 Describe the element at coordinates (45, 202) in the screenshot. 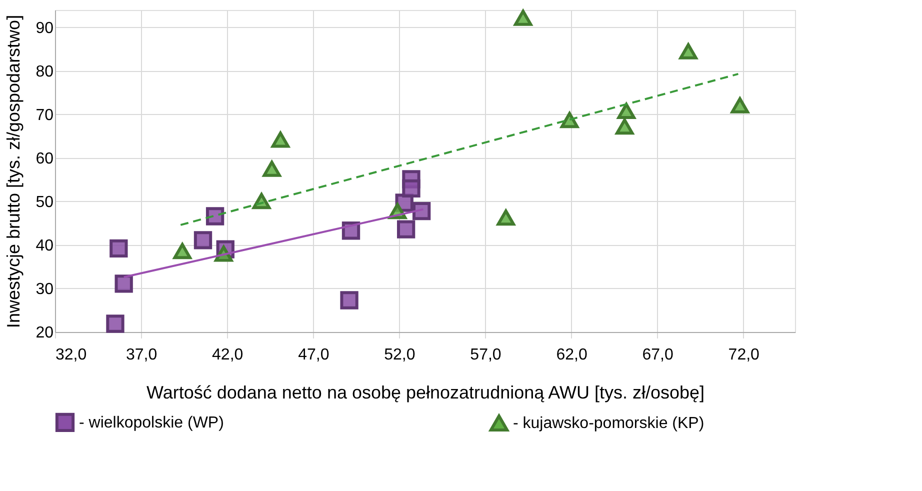

I see `y-tick-label: 50` at that location.